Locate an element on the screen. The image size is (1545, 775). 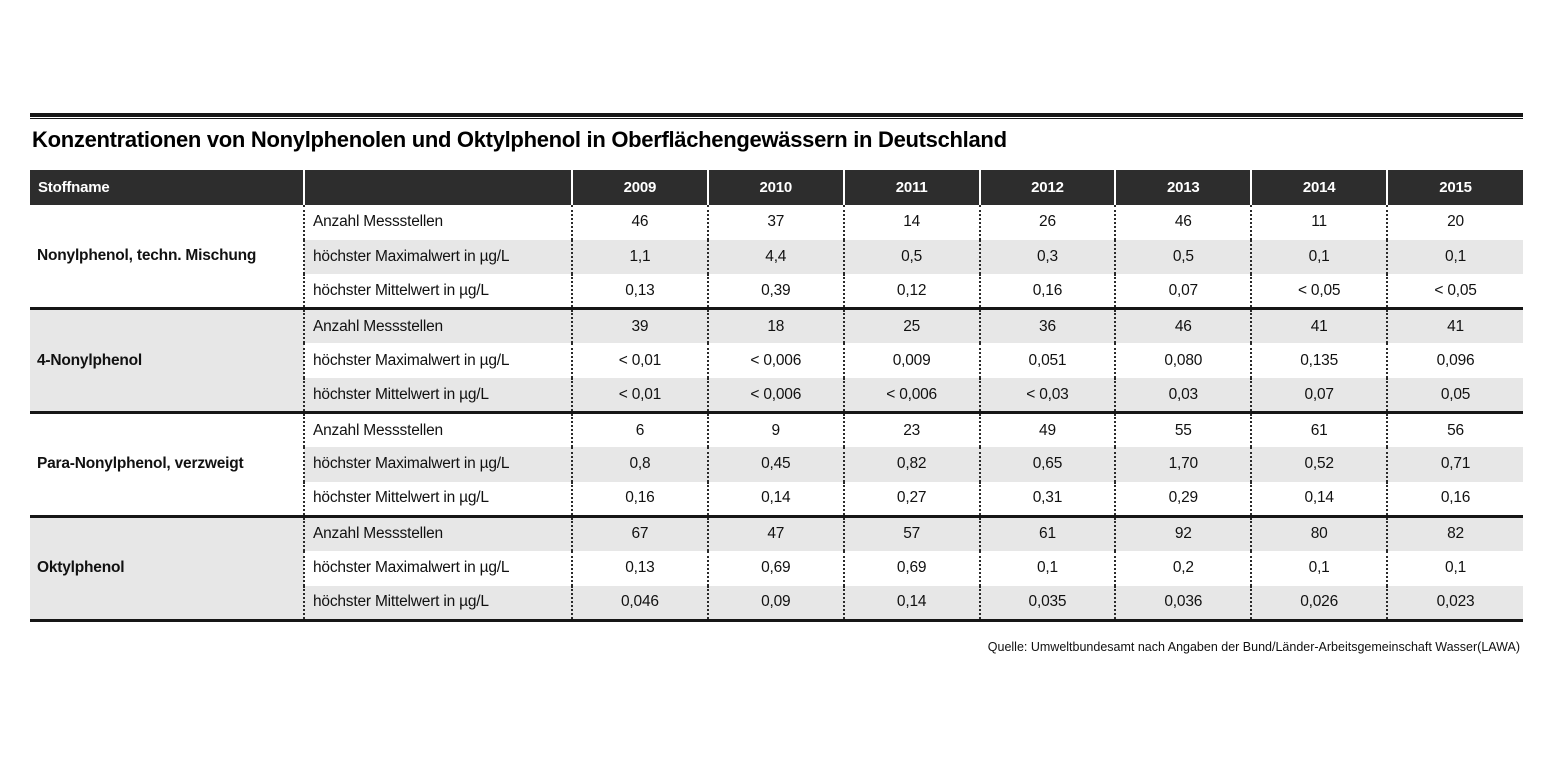
value-cell: 23 is located at coordinates (911, 429).